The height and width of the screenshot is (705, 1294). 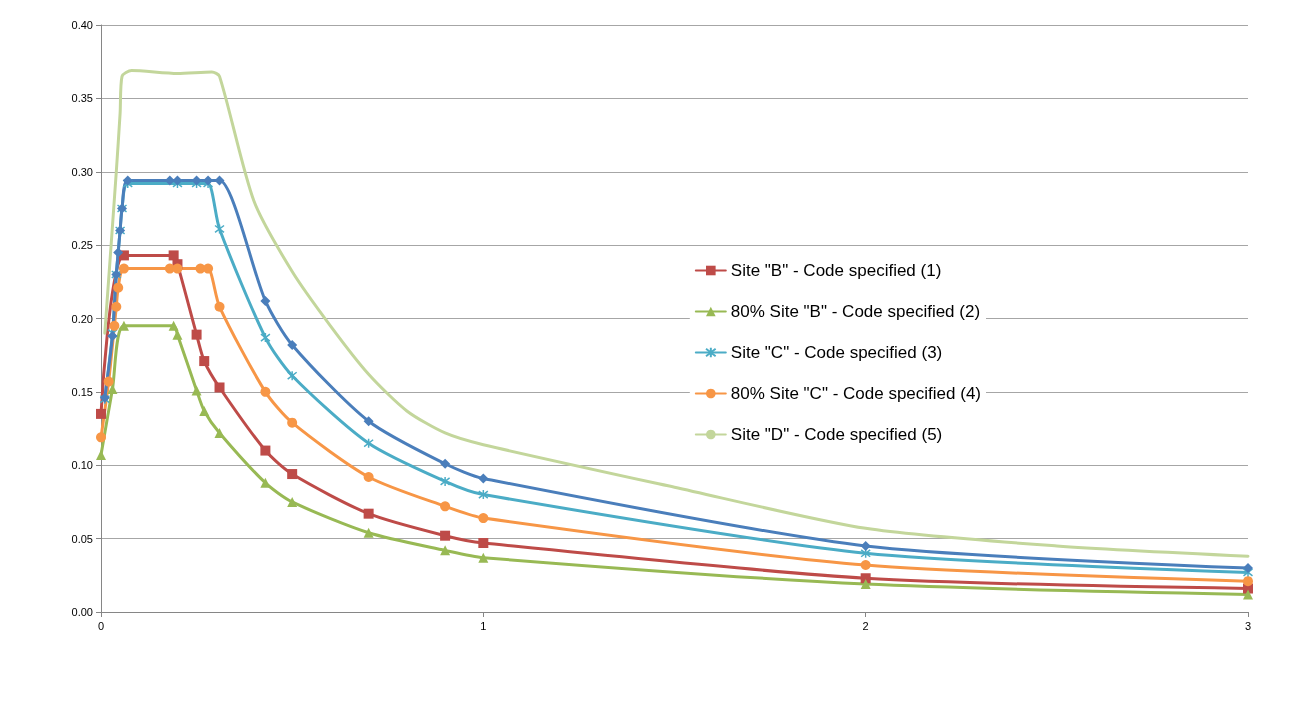 I want to click on x-tick-label: 0, so click(x=101, y=625).